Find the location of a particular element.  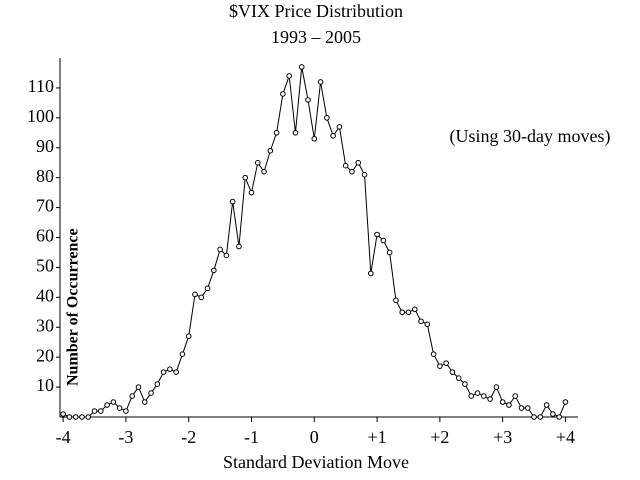

x-tick-label: -3 is located at coordinates (125, 437).